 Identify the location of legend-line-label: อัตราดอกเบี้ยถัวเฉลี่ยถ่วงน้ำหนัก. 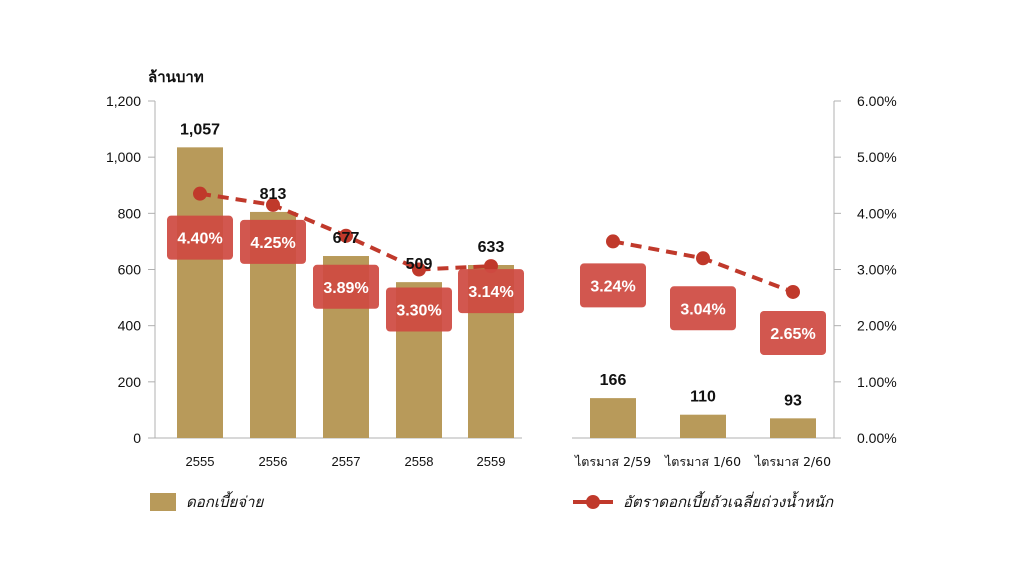
(728, 502).